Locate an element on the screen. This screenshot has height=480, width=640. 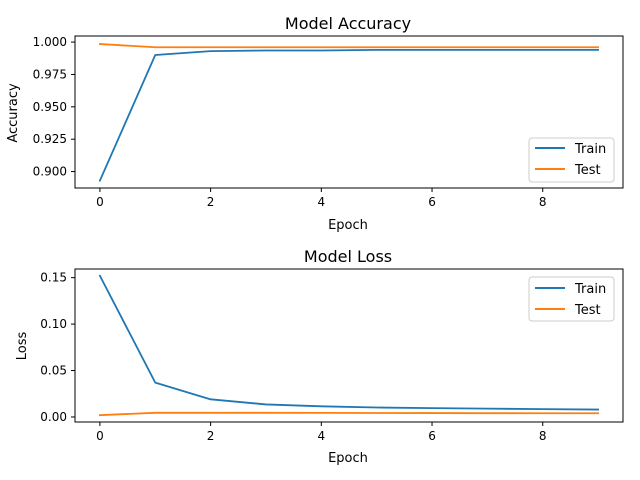
accuracy-x-ticks: 0 2 4 6 8 is located at coordinates (321, 198).